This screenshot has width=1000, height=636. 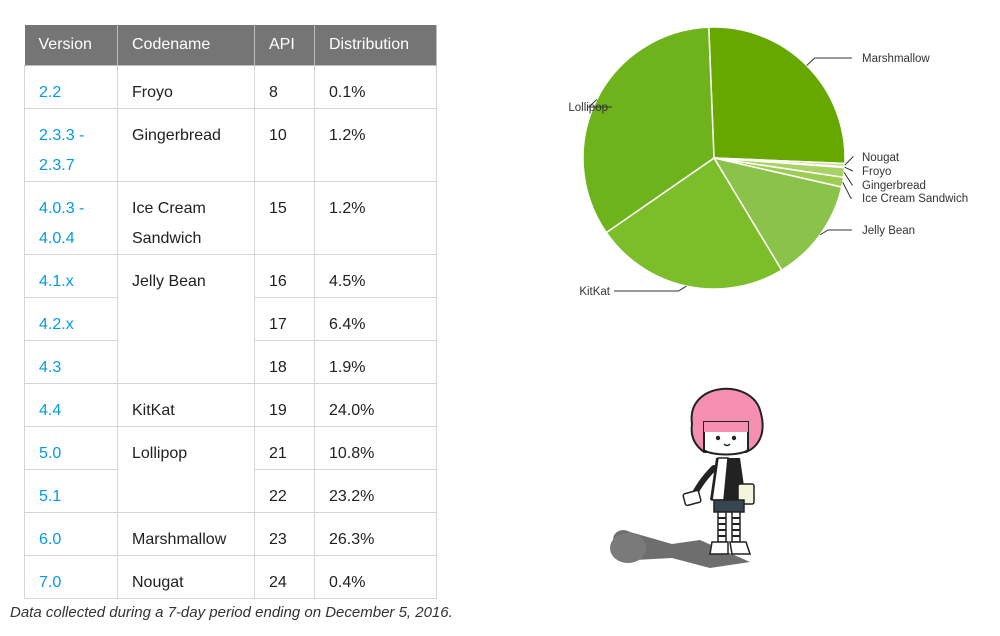 I want to click on table-row: 2.3.3 - 2.3.7 Gingerbread 10 1.2%, so click(x=230, y=144).